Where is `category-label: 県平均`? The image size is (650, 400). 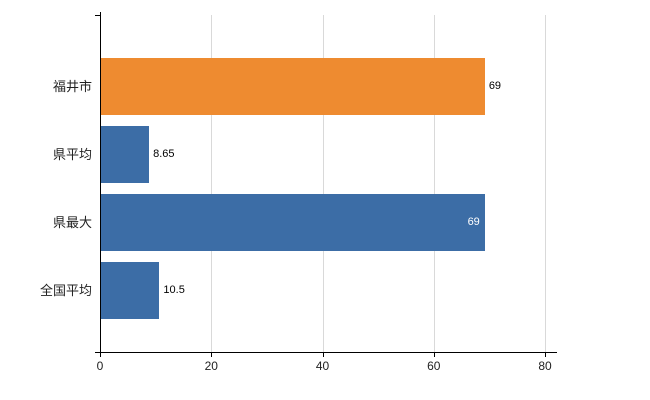
category-label: 県平均 is located at coordinates (72, 154).